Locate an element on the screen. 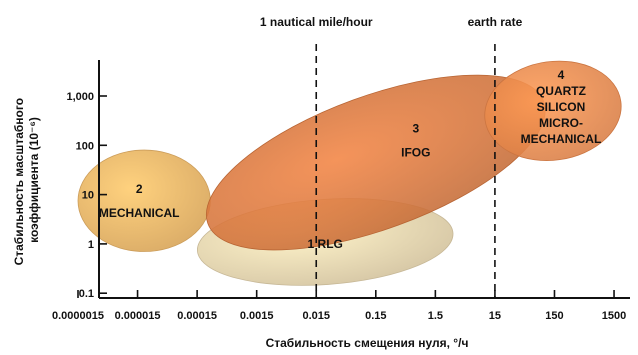 The image size is (638, 355). y-axis-title-line-1: Стабильность масштабного is located at coordinates (19, 181).